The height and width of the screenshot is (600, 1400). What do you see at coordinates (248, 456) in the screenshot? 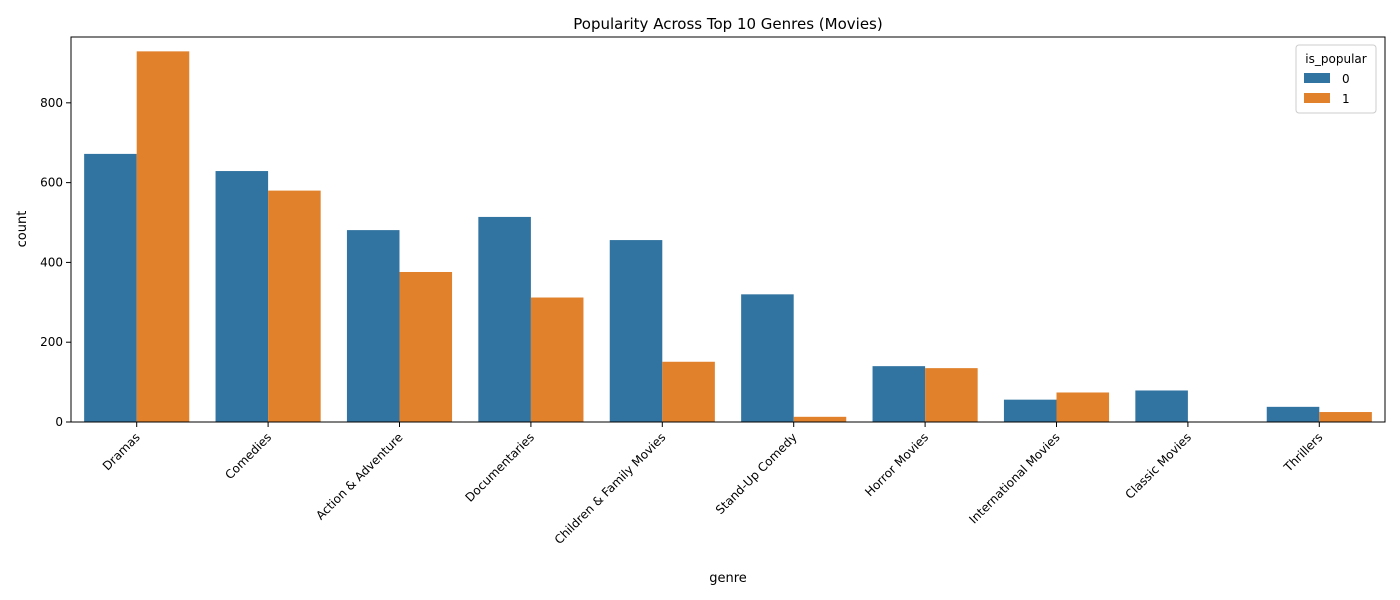
I see `x-tick-label: Comedies` at bounding box center [248, 456].